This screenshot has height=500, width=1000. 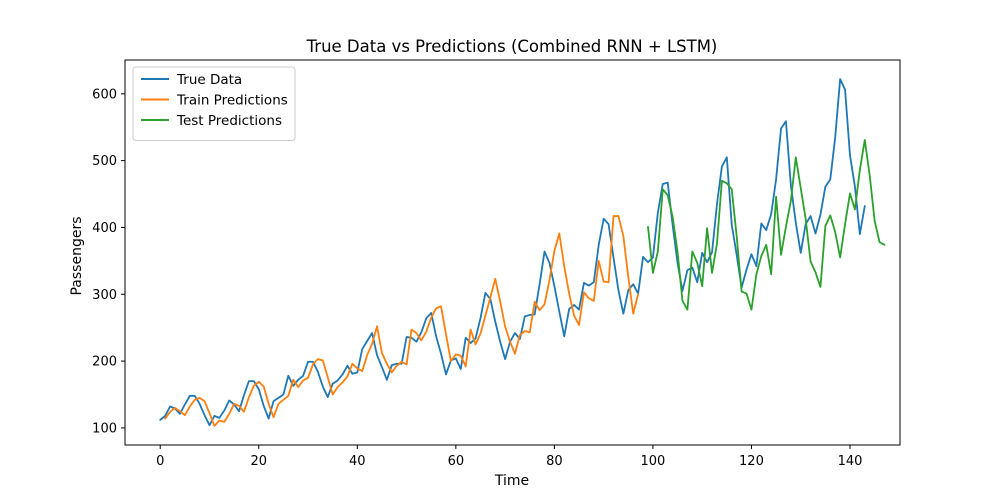 I want to click on series-line-test-predictions, so click(x=766, y=225).